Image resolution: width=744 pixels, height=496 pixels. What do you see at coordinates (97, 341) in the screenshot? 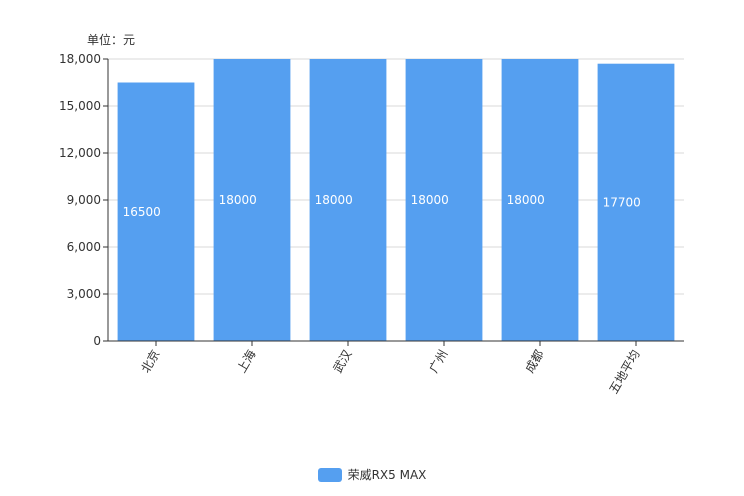
I see `y-tick-label: 0` at bounding box center [97, 341].